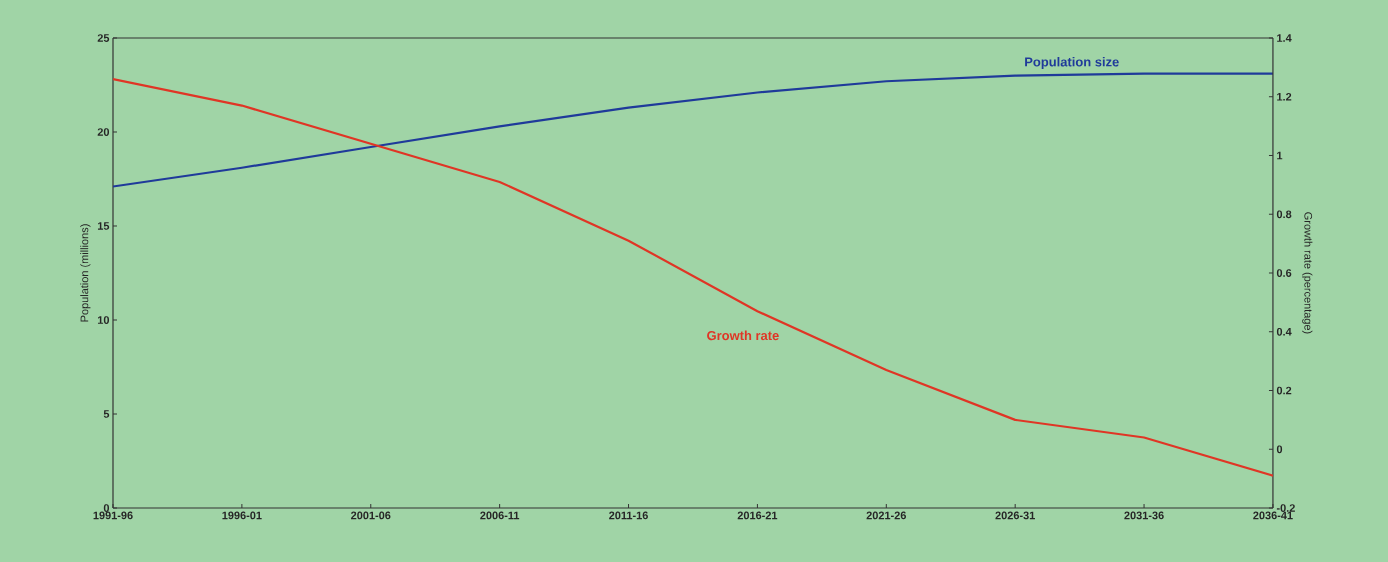  What do you see at coordinates (113, 515) in the screenshot?
I see `x-tick-label: 1991-96` at bounding box center [113, 515].